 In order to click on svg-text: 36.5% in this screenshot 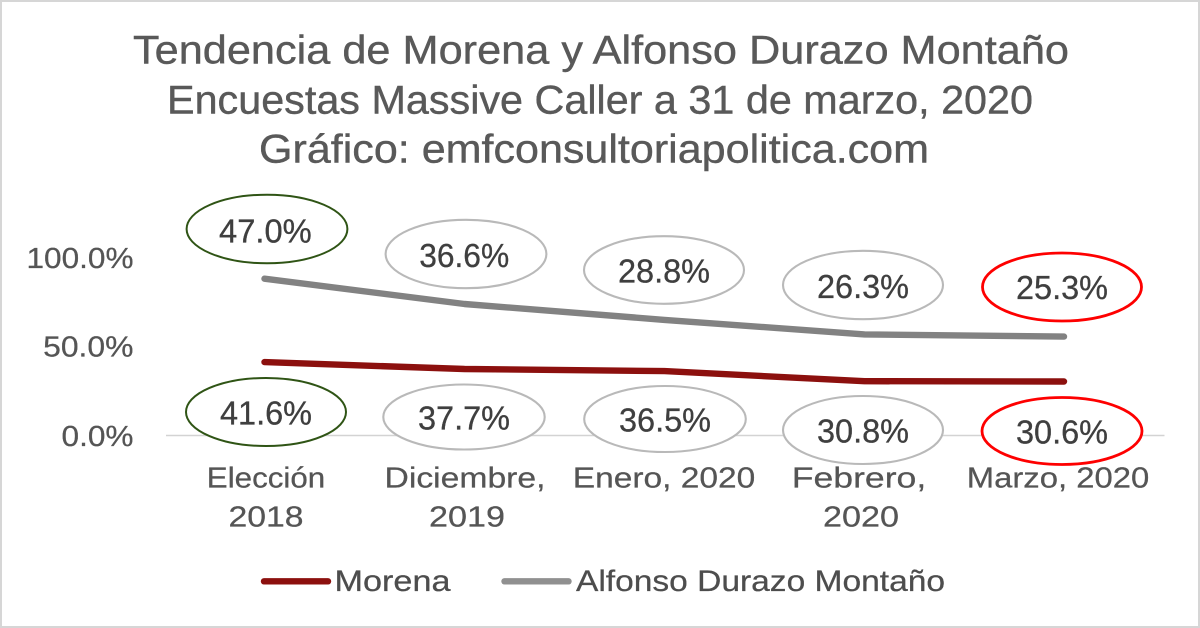, I will do `click(665, 420)`.